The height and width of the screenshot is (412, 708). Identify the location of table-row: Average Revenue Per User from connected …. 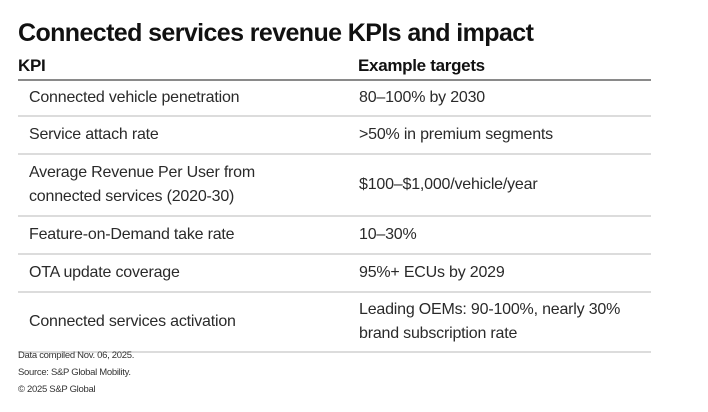
(334, 186).